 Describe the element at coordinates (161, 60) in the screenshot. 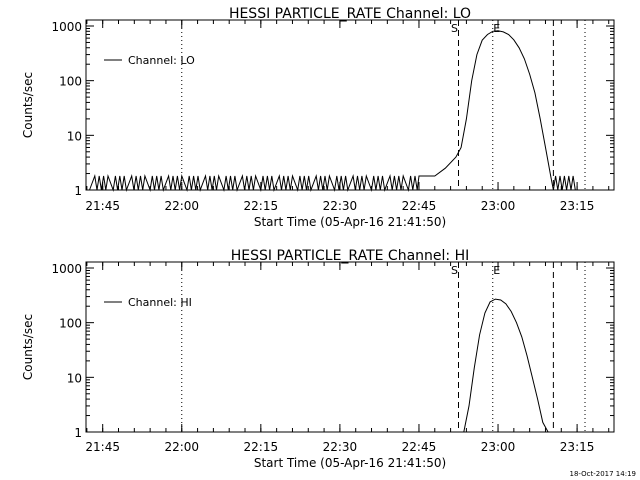

I see `legend-label: Channel: LO` at that location.